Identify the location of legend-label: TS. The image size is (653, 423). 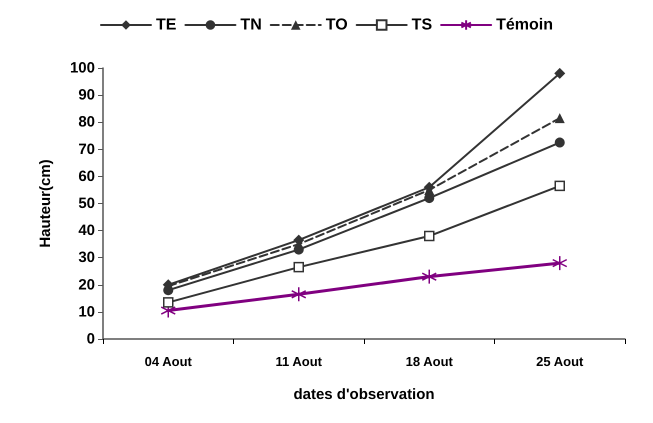
(422, 25).